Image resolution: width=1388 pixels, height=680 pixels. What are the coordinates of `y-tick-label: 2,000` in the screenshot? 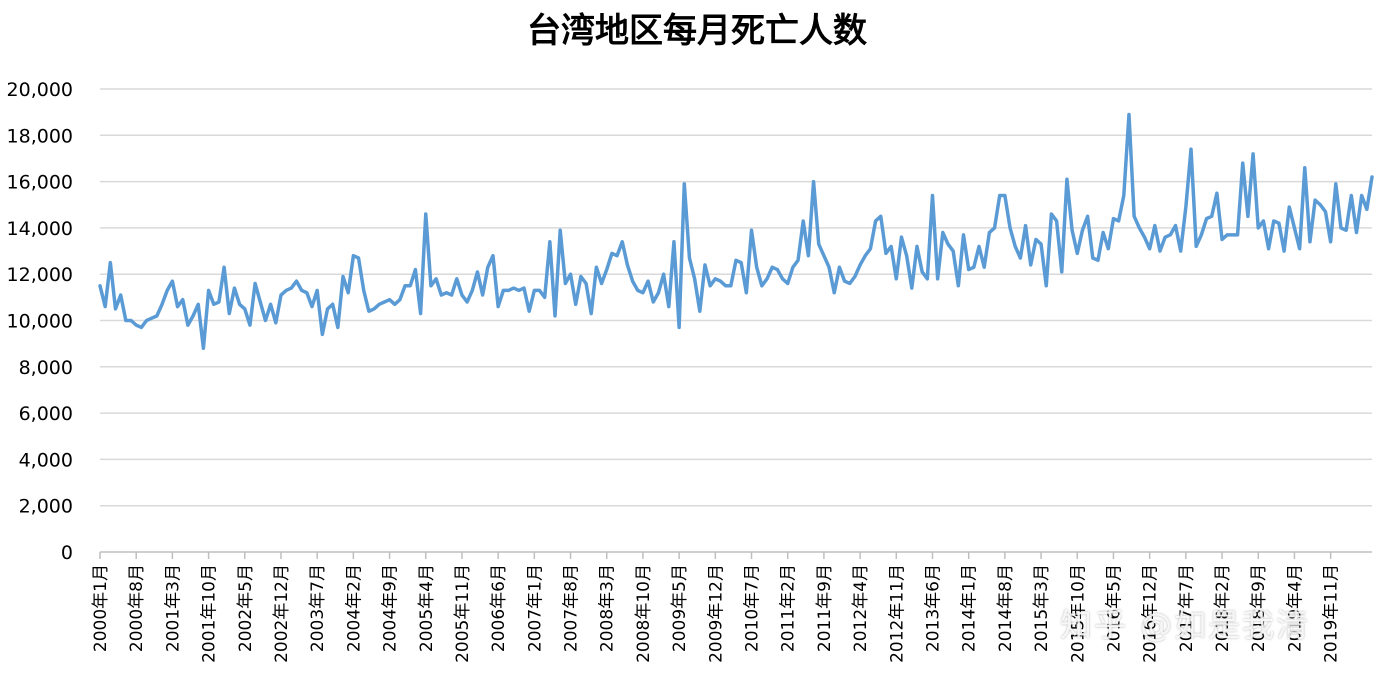 It's located at (46, 507).